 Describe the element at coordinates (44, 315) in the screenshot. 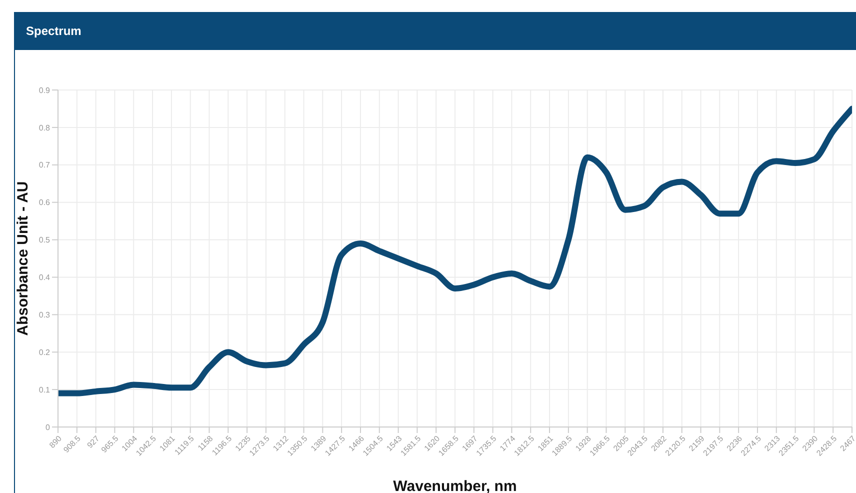

I see `y-tick-label: 0.3` at that location.